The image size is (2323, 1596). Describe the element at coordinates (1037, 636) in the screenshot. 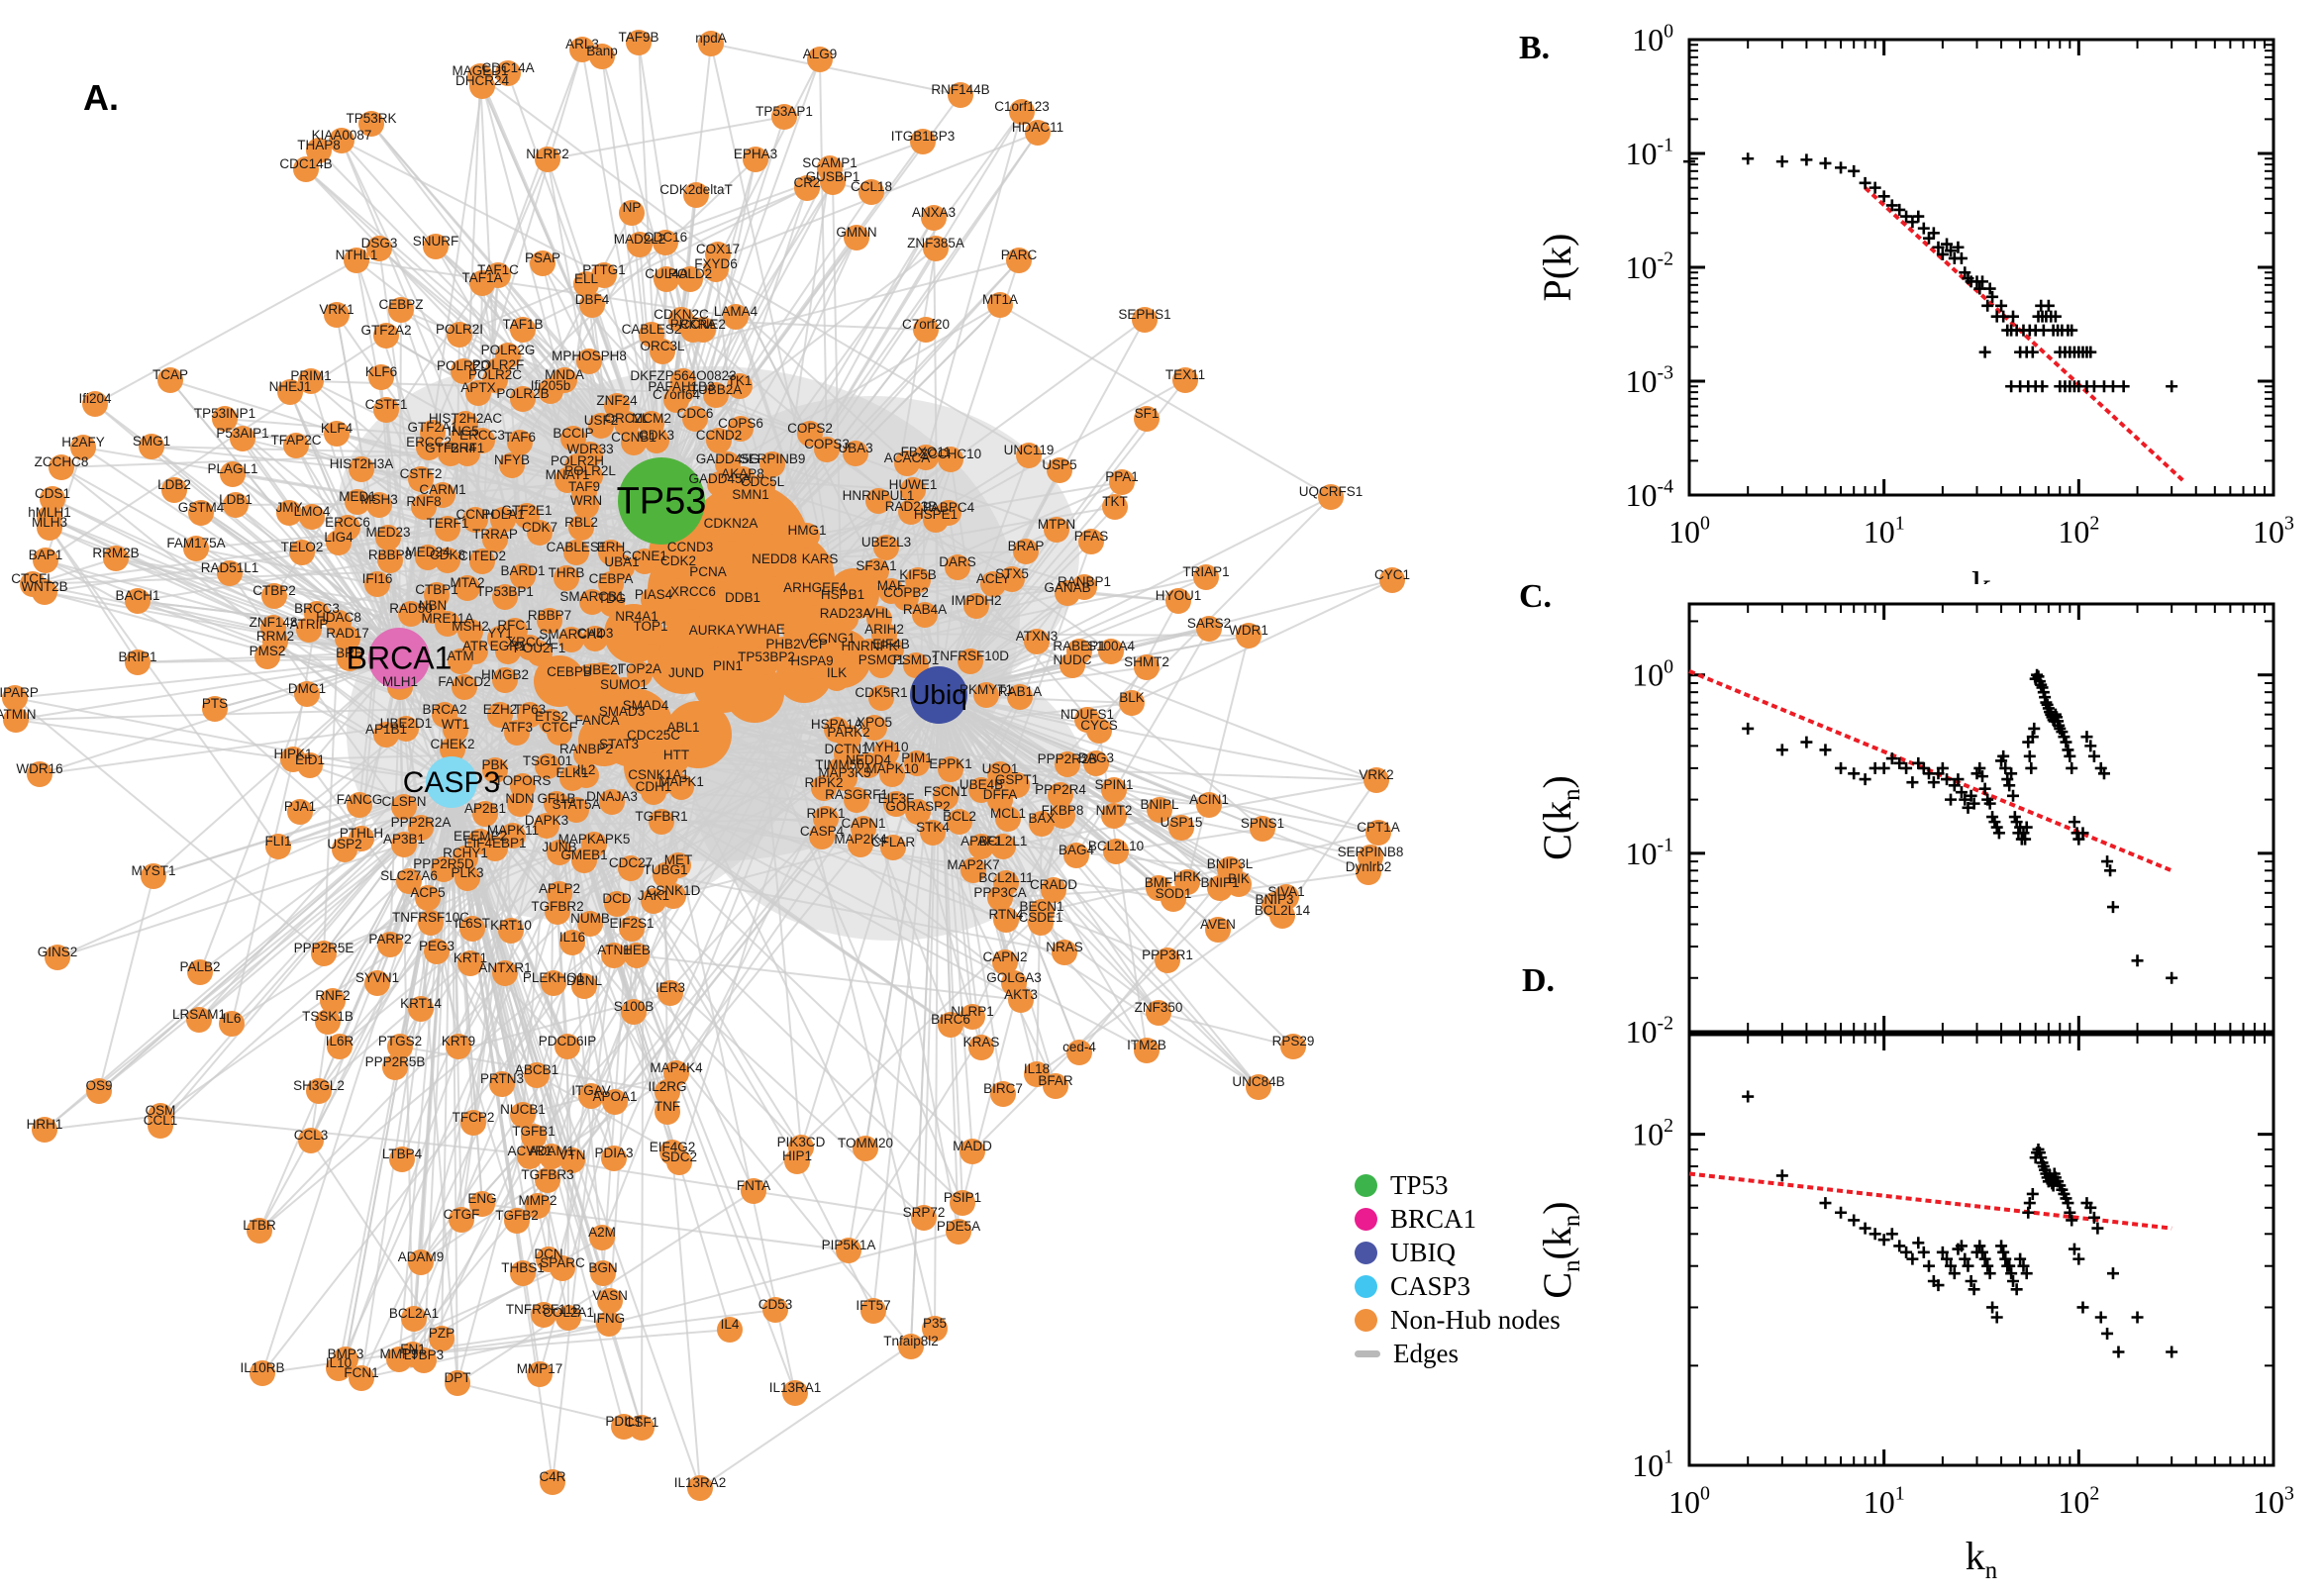

I see `node-label: ATXN3` at that location.